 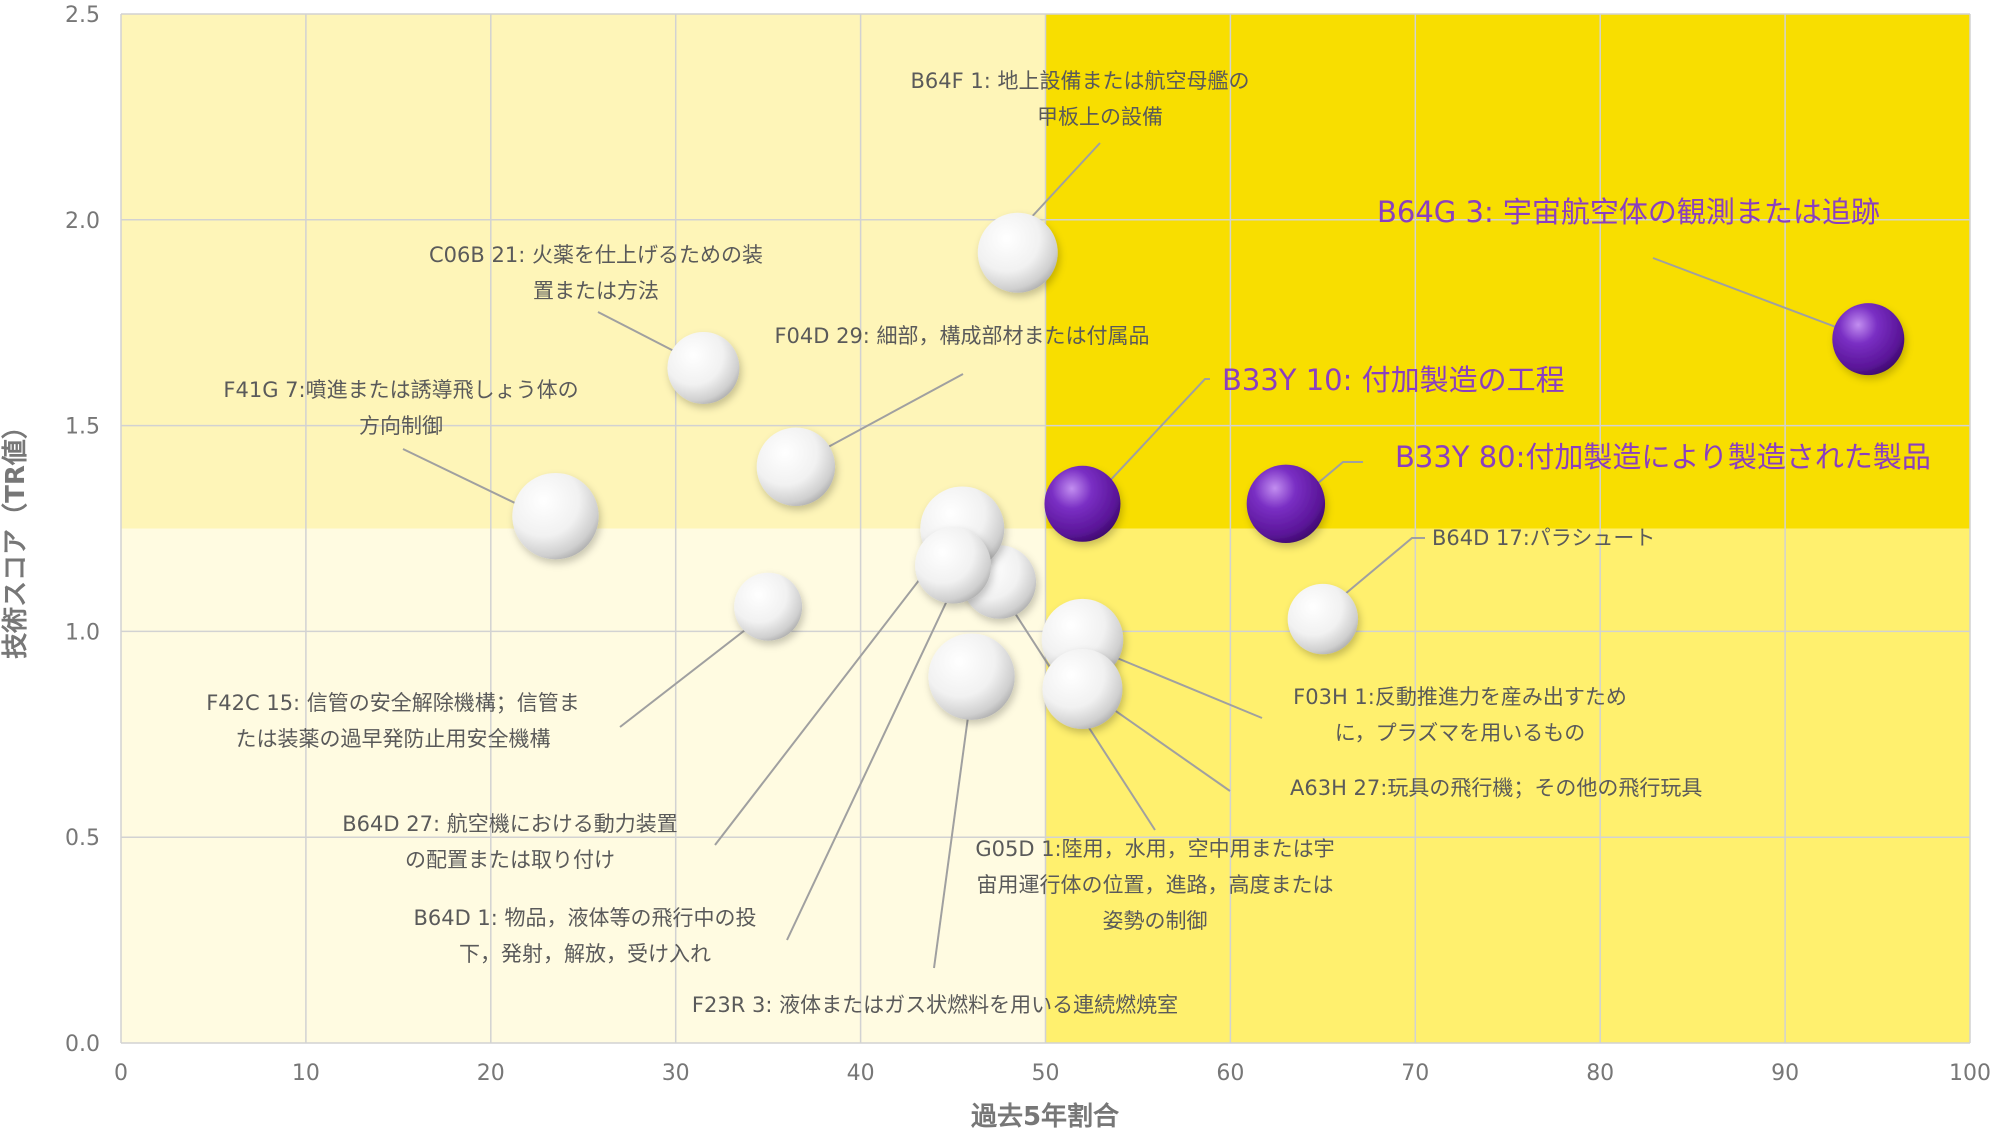 I want to click on label-B64D27: B64D 27: 航空機における動力装置, so click(x=509, y=824).